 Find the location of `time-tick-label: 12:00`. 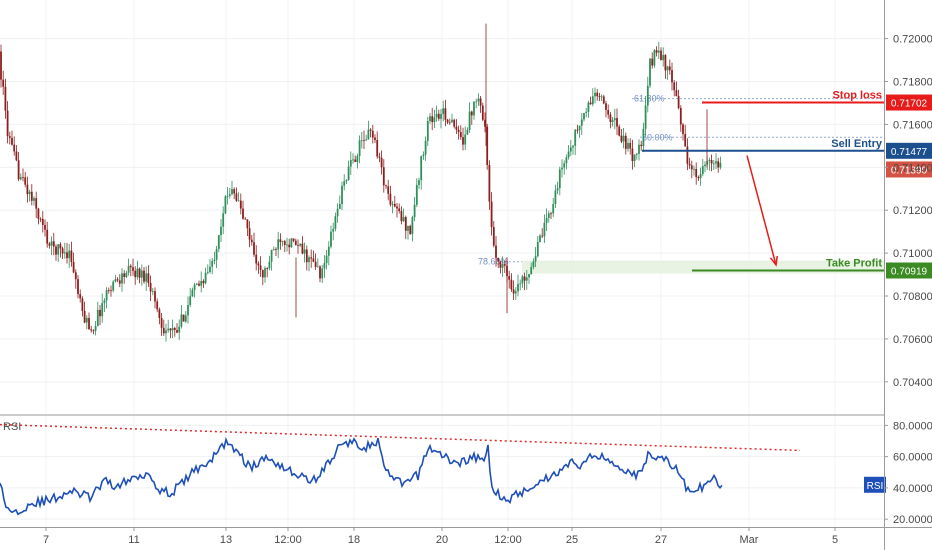

time-tick-label: 12:00 is located at coordinates (288, 540).